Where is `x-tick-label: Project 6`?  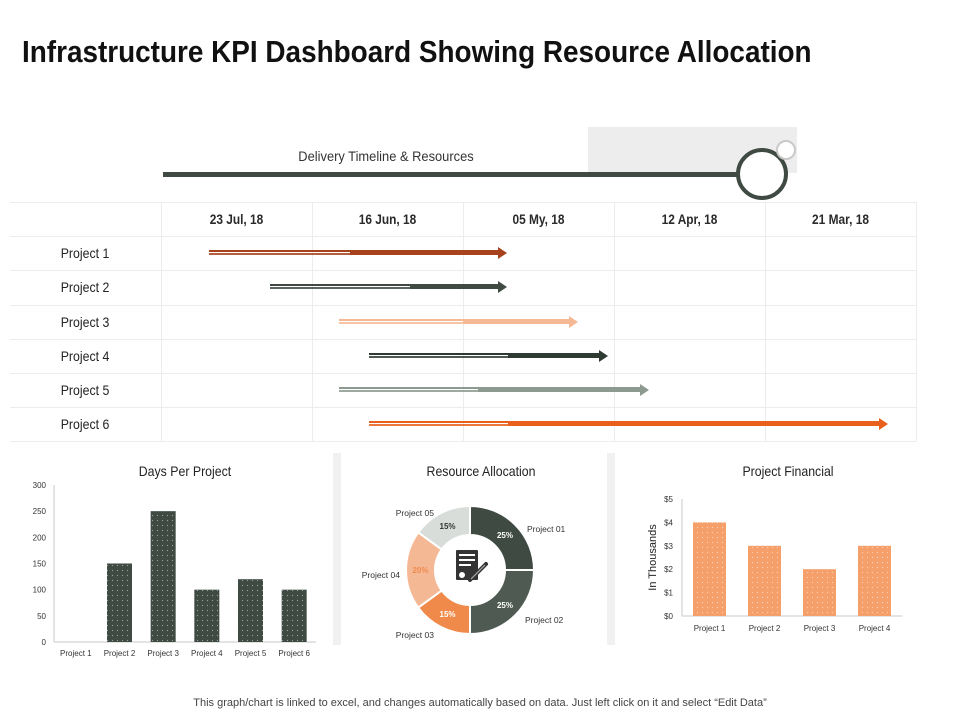
x-tick-label: Project 6 is located at coordinates (294, 653).